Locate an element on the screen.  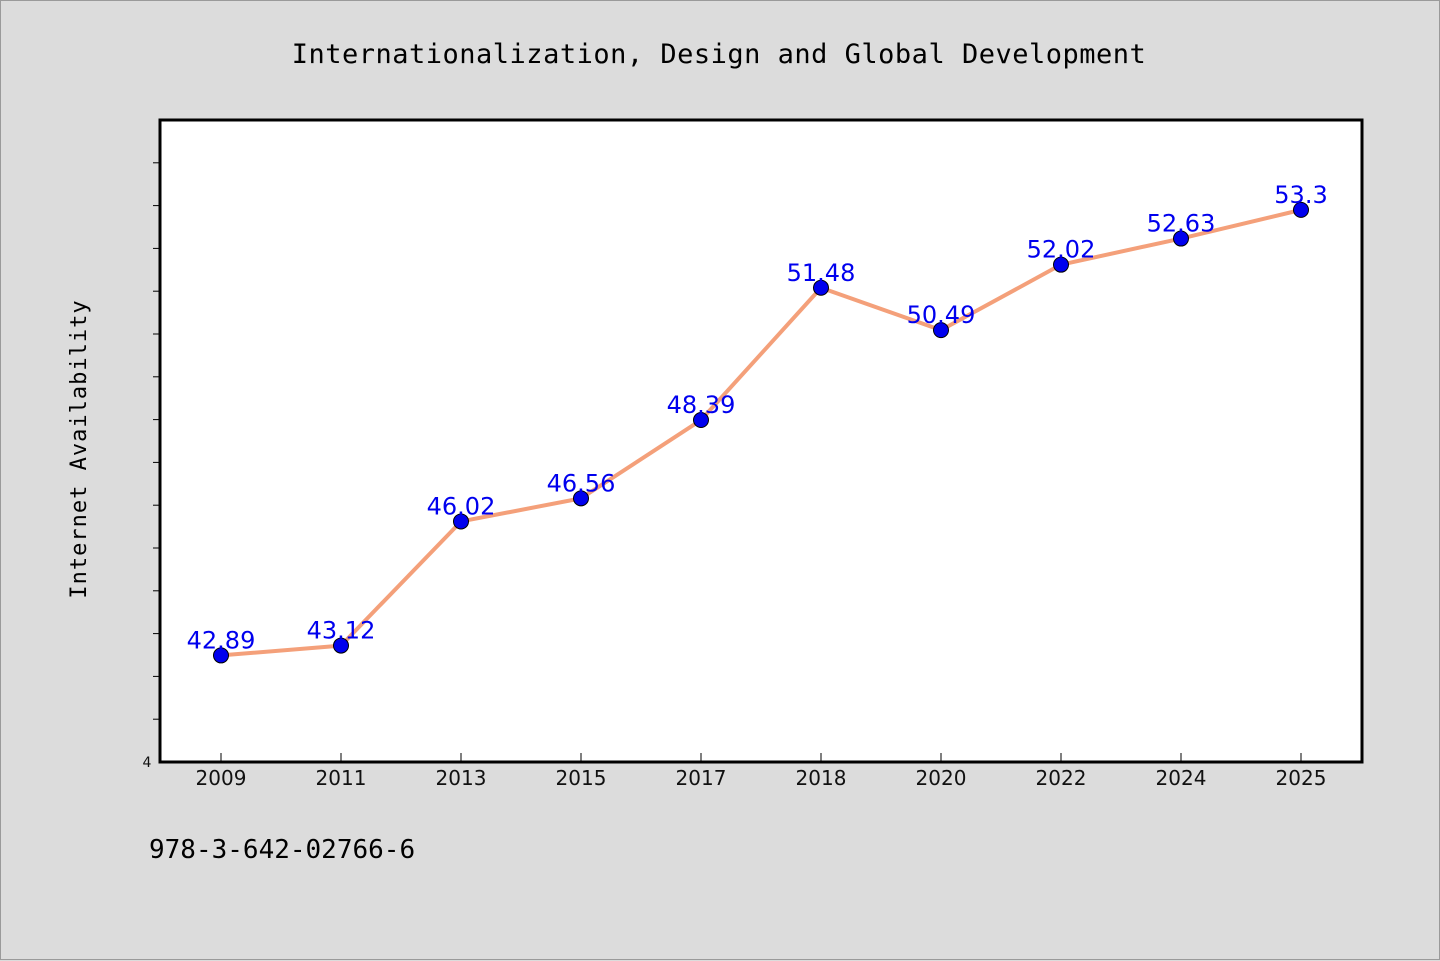
data-label: 53.3 is located at coordinates (1300, 195).